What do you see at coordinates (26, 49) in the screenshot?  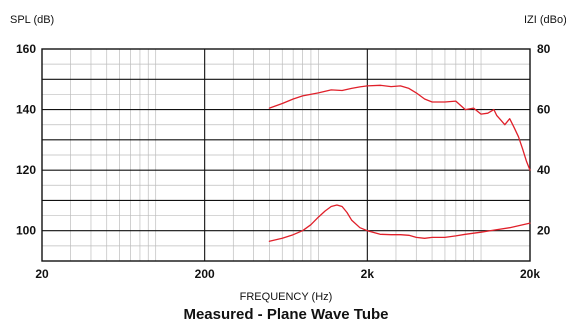 I see `y-left-tick-label: 160` at bounding box center [26, 49].